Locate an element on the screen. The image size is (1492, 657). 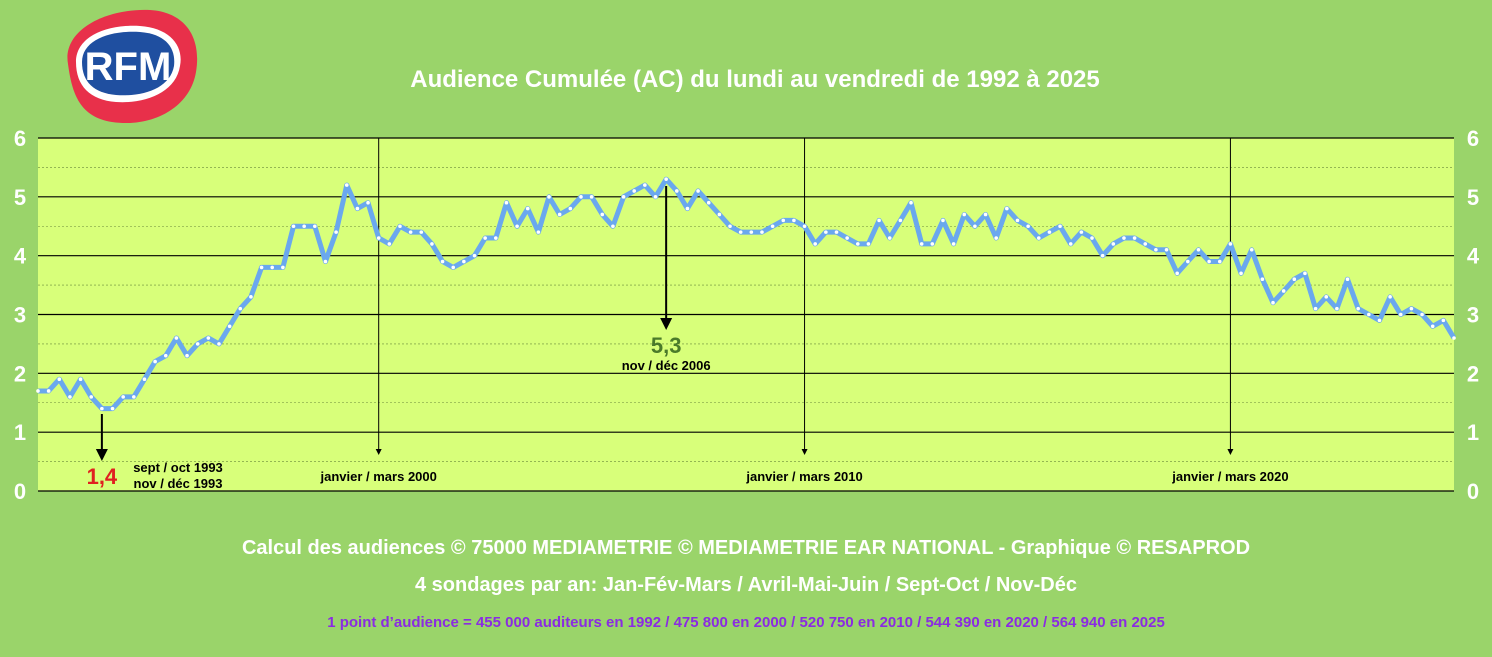
min-value-label: 1,4 is located at coordinates (102, 476).